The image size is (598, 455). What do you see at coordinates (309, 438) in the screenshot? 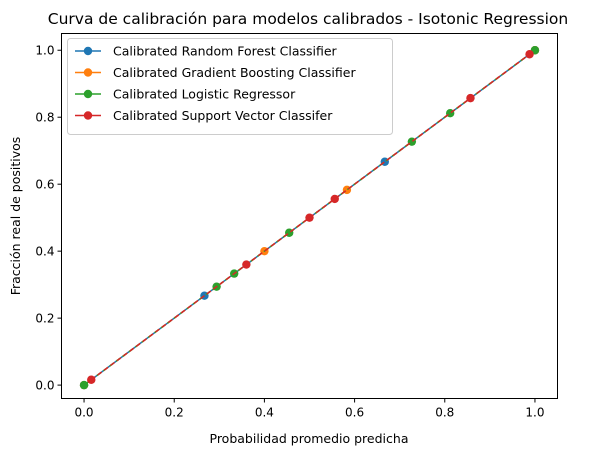
I see `x-axis-label: Probabilidad promedio predicha` at bounding box center [309, 438].